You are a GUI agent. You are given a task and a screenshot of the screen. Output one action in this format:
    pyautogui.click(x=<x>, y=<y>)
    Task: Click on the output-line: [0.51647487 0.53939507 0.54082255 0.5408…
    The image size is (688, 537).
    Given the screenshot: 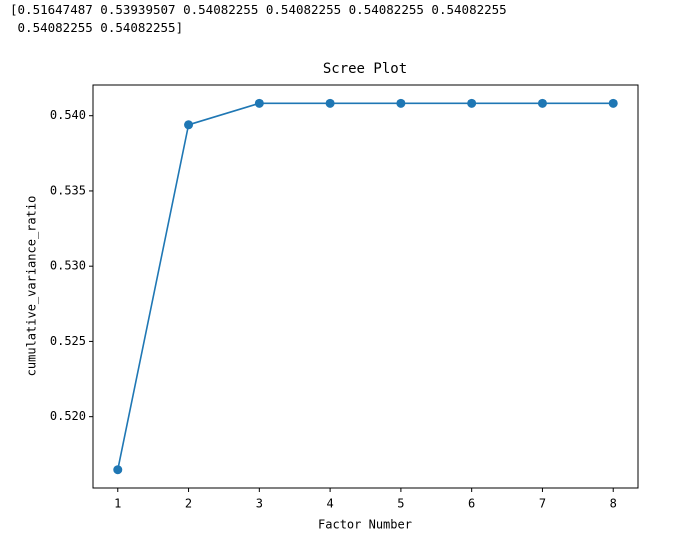 What is the action you would take?
    pyautogui.click(x=258, y=9)
    